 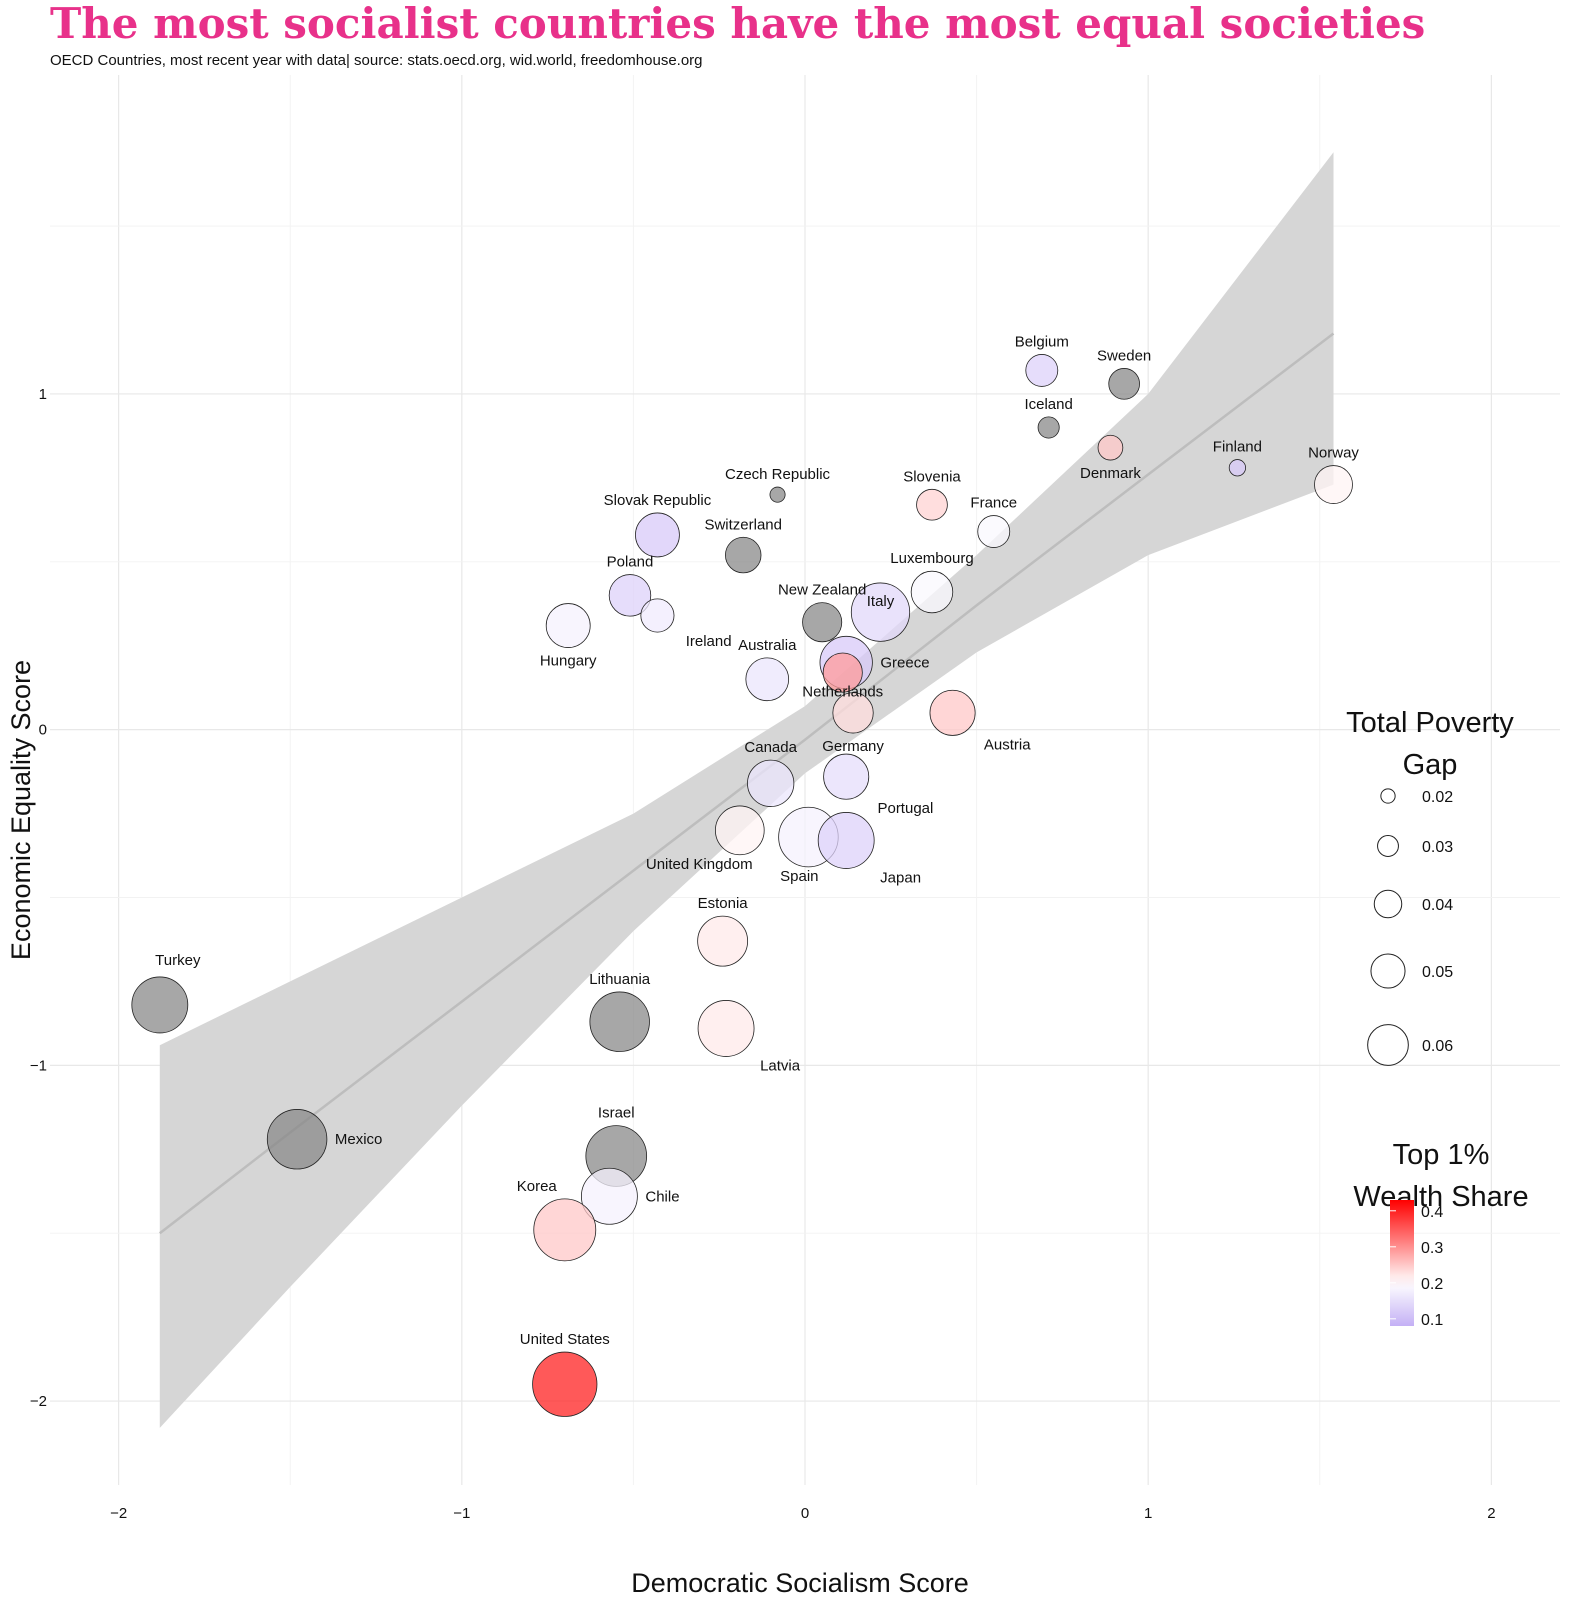 I want to click on point-australia, so click(x=767, y=679).